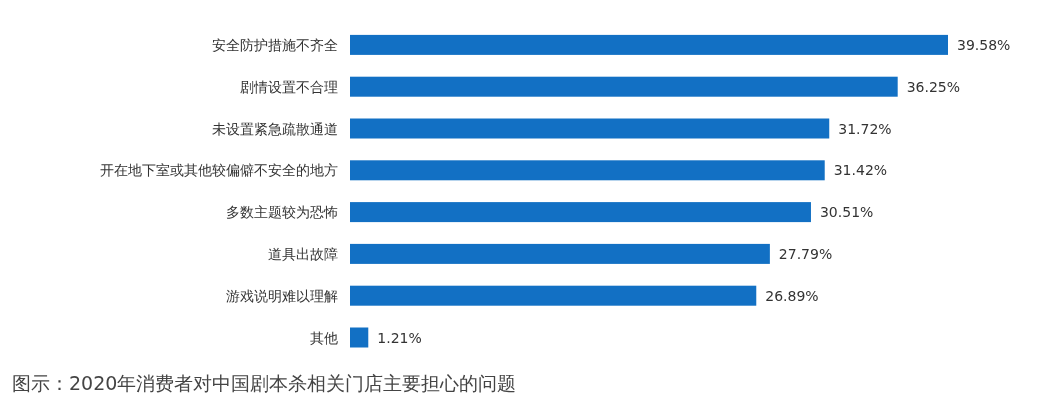 The width and height of the screenshot is (1044, 405). I want to click on y-tick-label: 安全防护措施不齐全, so click(275, 44).